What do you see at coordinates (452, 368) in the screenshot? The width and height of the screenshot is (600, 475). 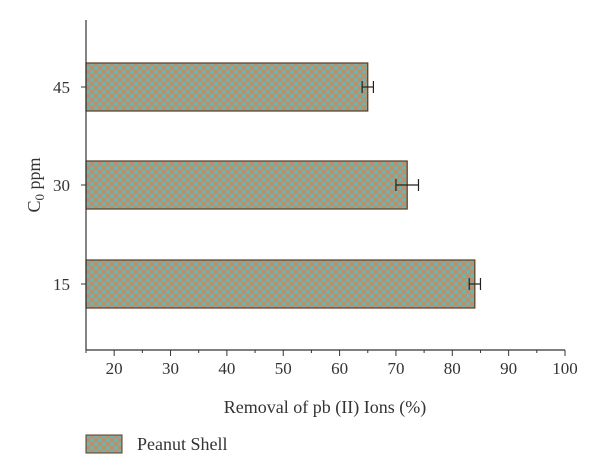 I see `x-tick-label: 80` at bounding box center [452, 368].